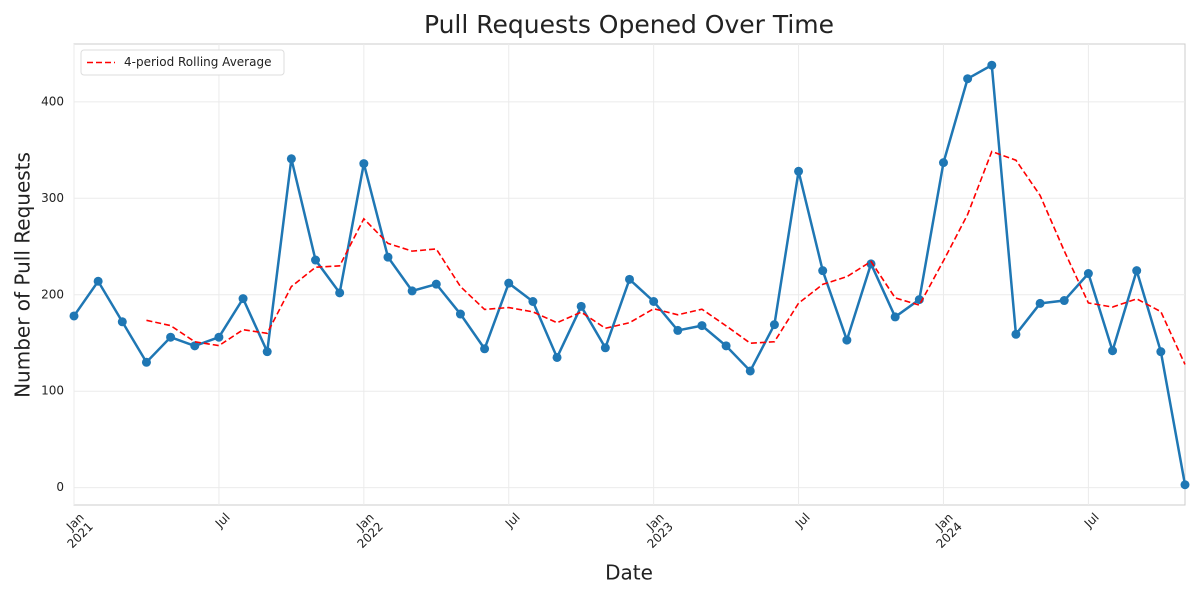  What do you see at coordinates (52, 391) in the screenshot?
I see `y-tick-label: 100` at bounding box center [52, 391].